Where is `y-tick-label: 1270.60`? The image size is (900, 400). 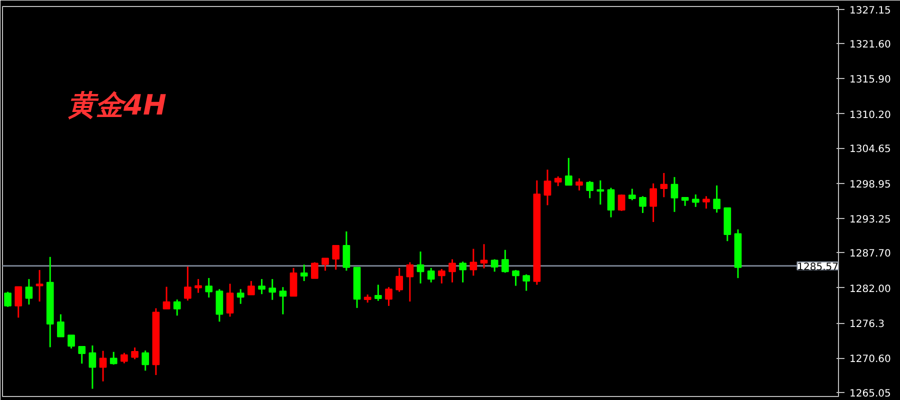
y-tick-label: 1270.60 is located at coordinates (870, 360).